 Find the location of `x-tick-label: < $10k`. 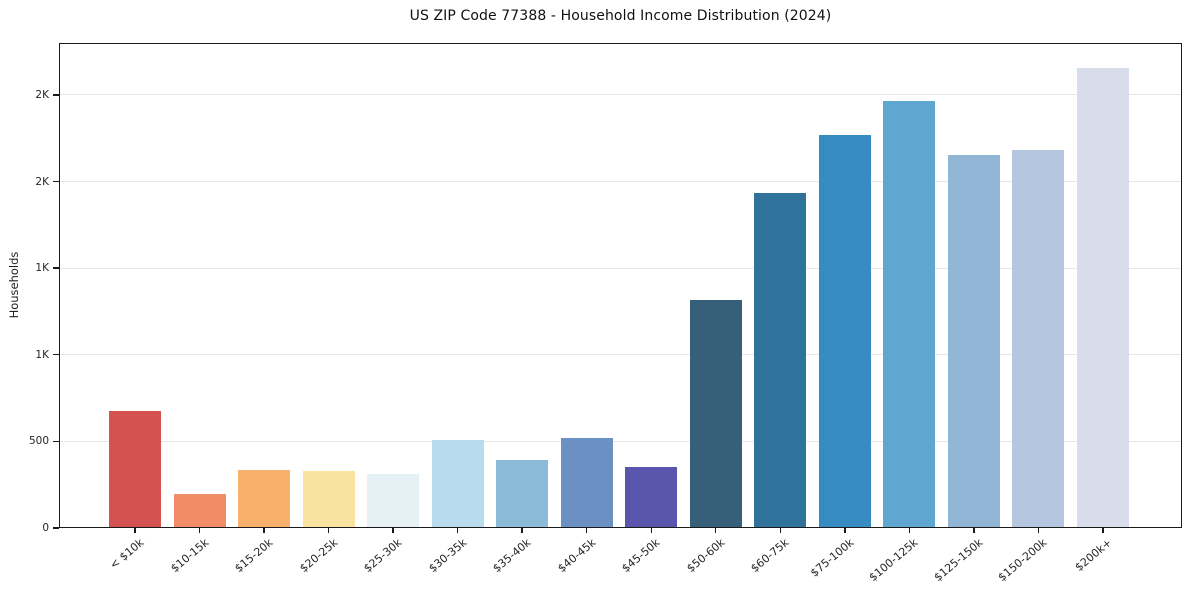

x-tick-label: < $10k is located at coordinates (127, 554).